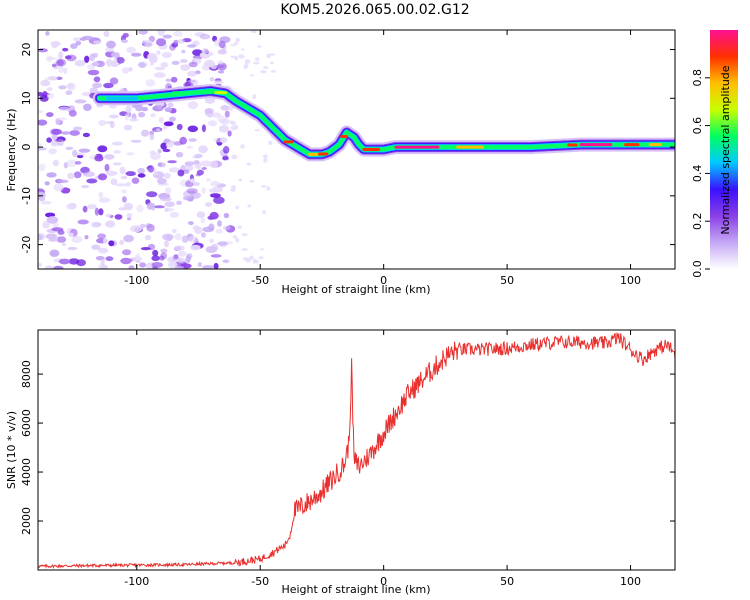 This screenshot has height=600, width=750. Describe the element at coordinates (507, 581) in the screenshot. I see `x-tick-label: 50` at that location.